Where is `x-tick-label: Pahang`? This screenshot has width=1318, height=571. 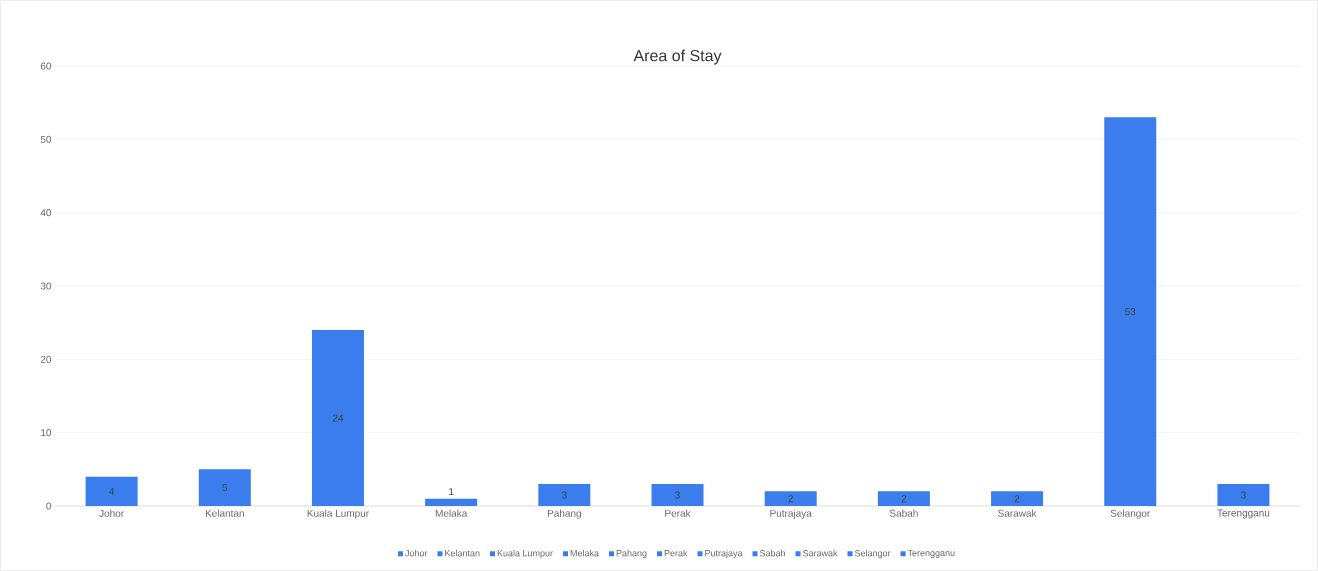
x-tick-label: Pahang is located at coordinates (564, 514).